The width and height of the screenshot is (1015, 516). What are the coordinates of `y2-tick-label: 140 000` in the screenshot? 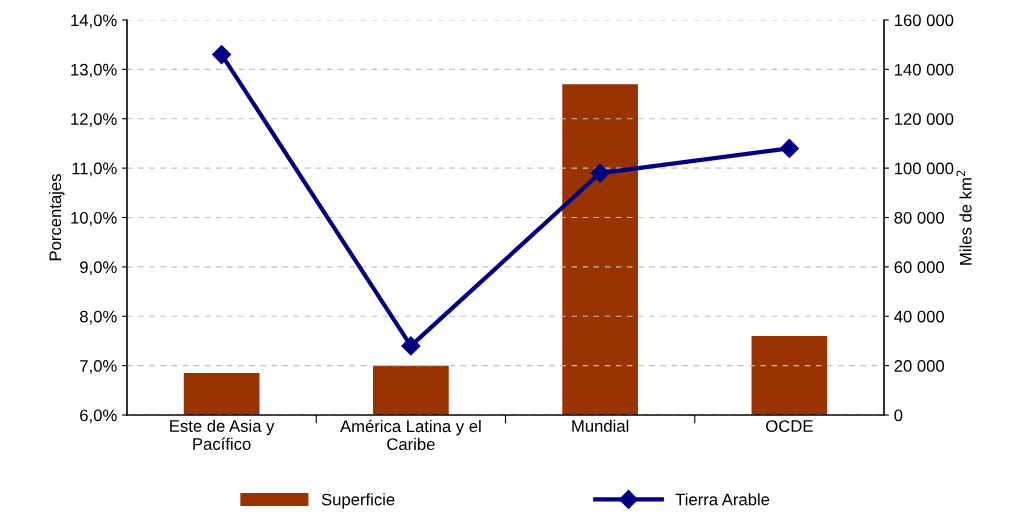 It's located at (924, 69).